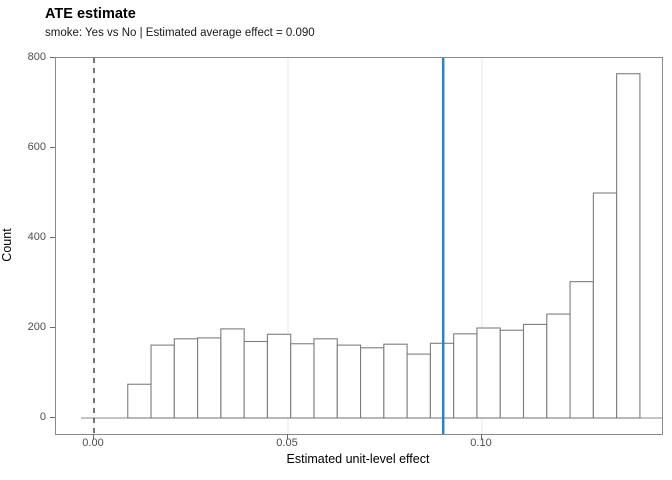 Image resolution: width=672 pixels, height=480 pixels. What do you see at coordinates (36, 57) in the screenshot?
I see `y-tick-label: 800` at bounding box center [36, 57].